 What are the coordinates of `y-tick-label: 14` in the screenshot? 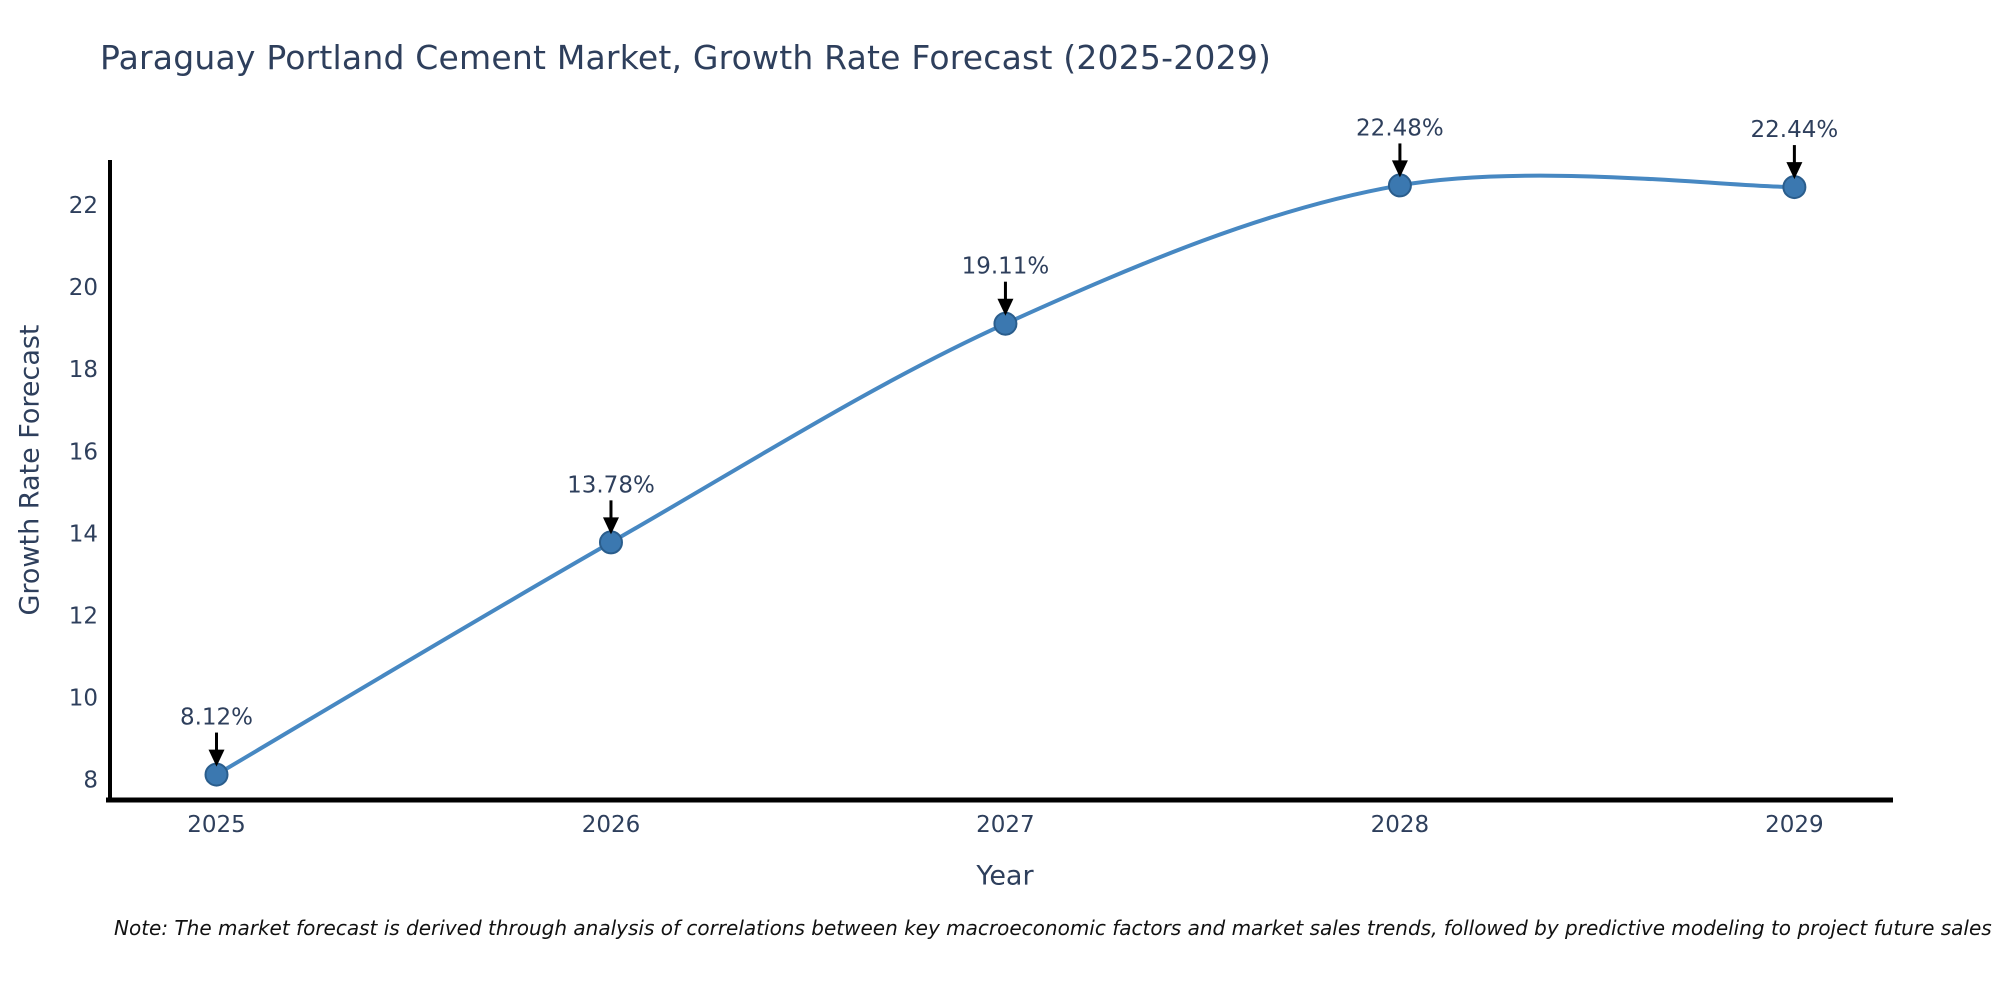 It's located at (83, 534).